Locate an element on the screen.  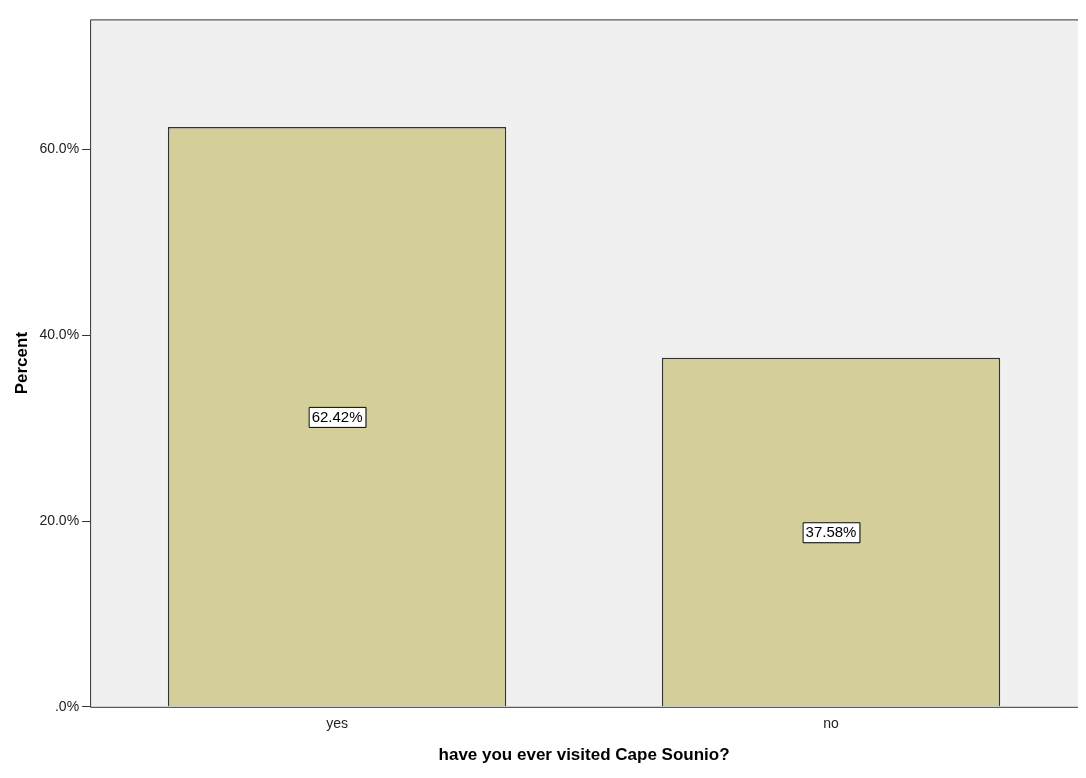
y-axis-title: Percent is located at coordinates (21, 363).